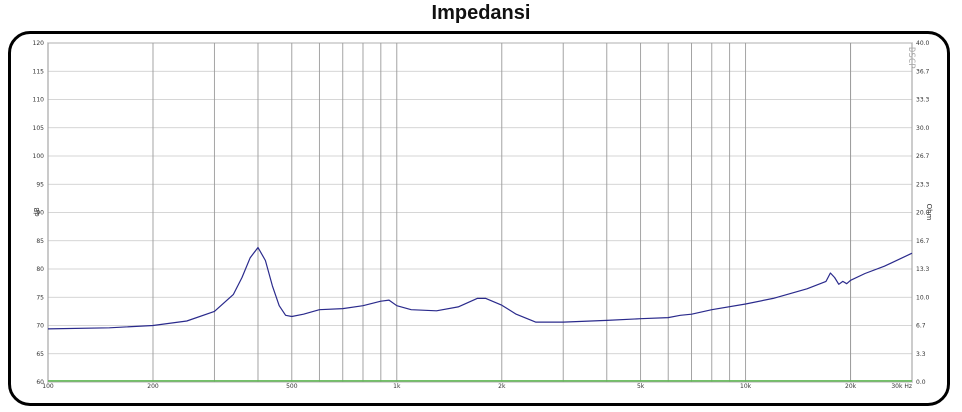 Image resolution: width=962 pixels, height=412 pixels. What do you see at coordinates (397, 386) in the screenshot?
I see `x-tick-label: 1k` at bounding box center [397, 386].